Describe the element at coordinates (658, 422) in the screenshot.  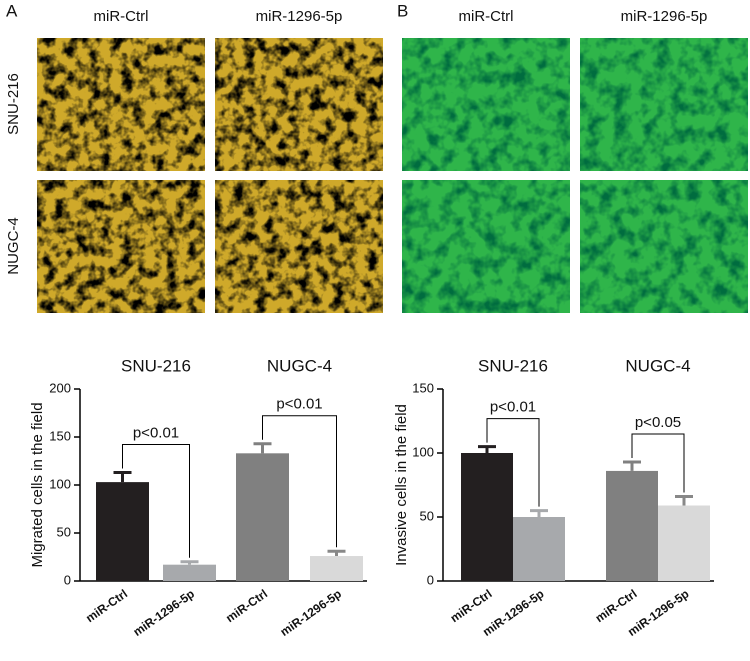
I see `significance-label: p<0.05` at that location.